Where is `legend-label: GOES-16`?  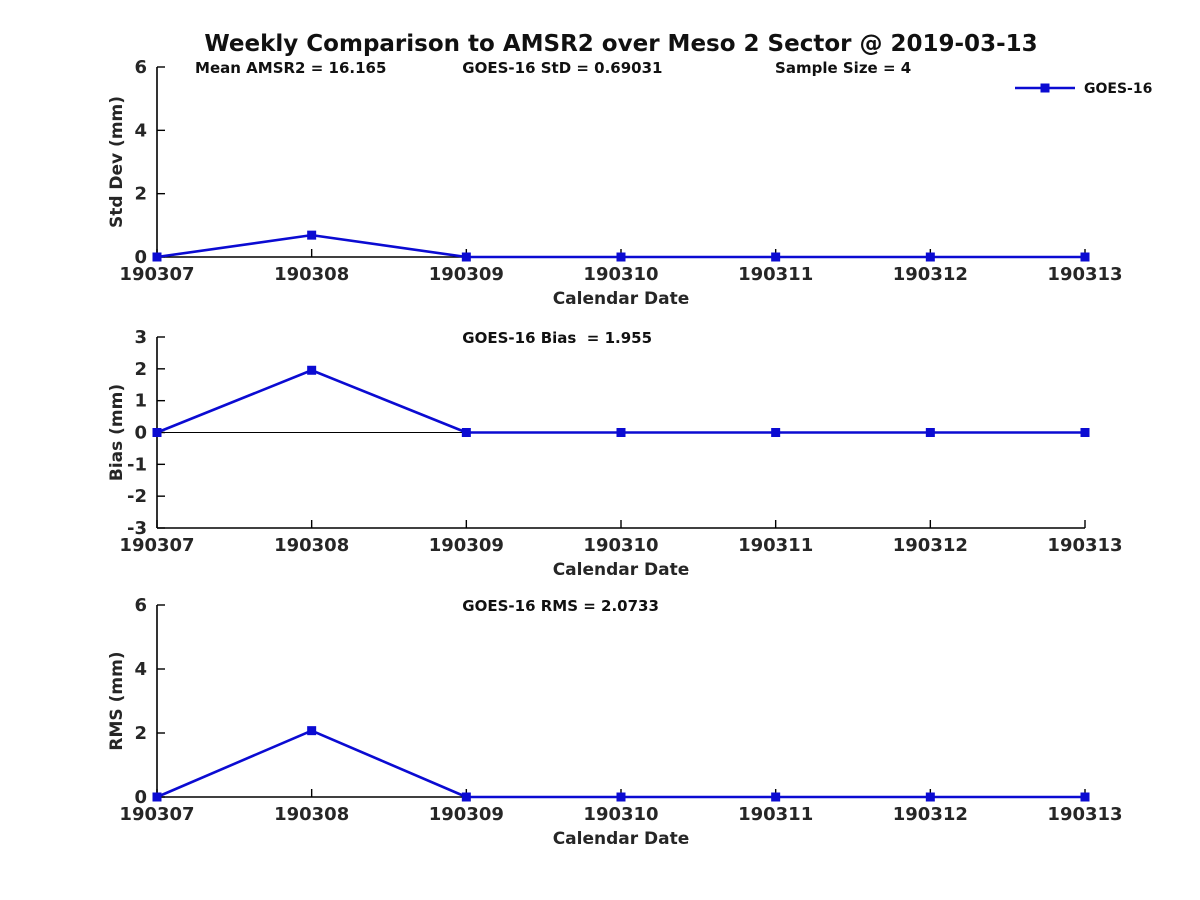
legend-label: GOES-16 is located at coordinates (1118, 89).